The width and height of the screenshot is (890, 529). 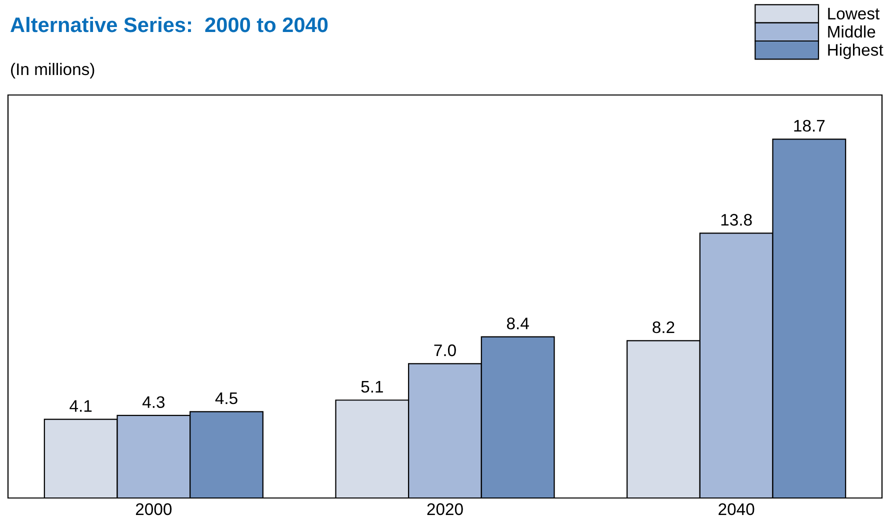 What do you see at coordinates (169, 24) in the screenshot?
I see `chart-title: Alternative Series: 2000 to 2040` at bounding box center [169, 24].